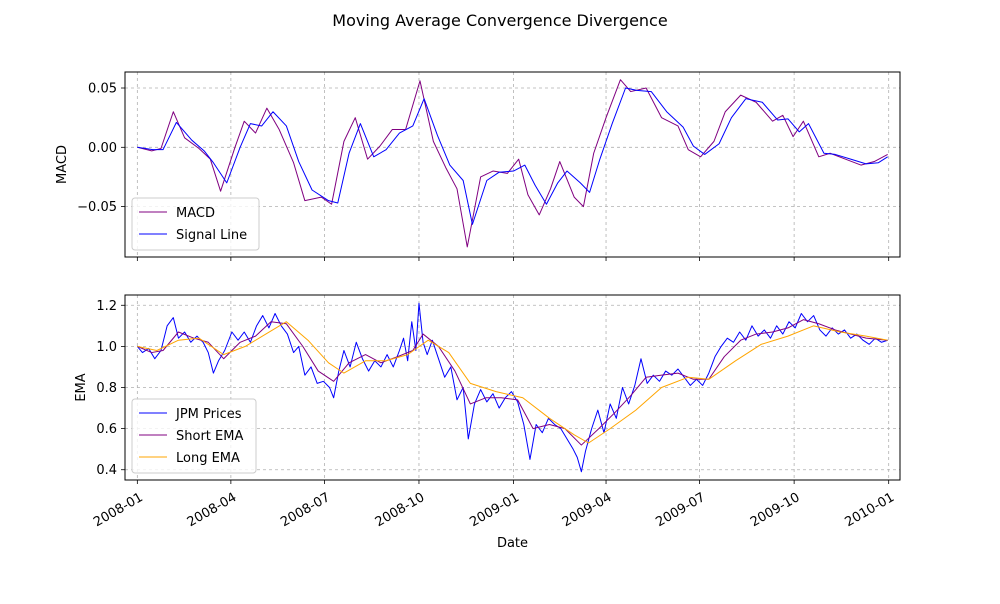 The width and height of the screenshot is (1000, 604). Describe the element at coordinates (102, 148) in the screenshot. I see `top-ytick-label-1: 0.00` at that location.